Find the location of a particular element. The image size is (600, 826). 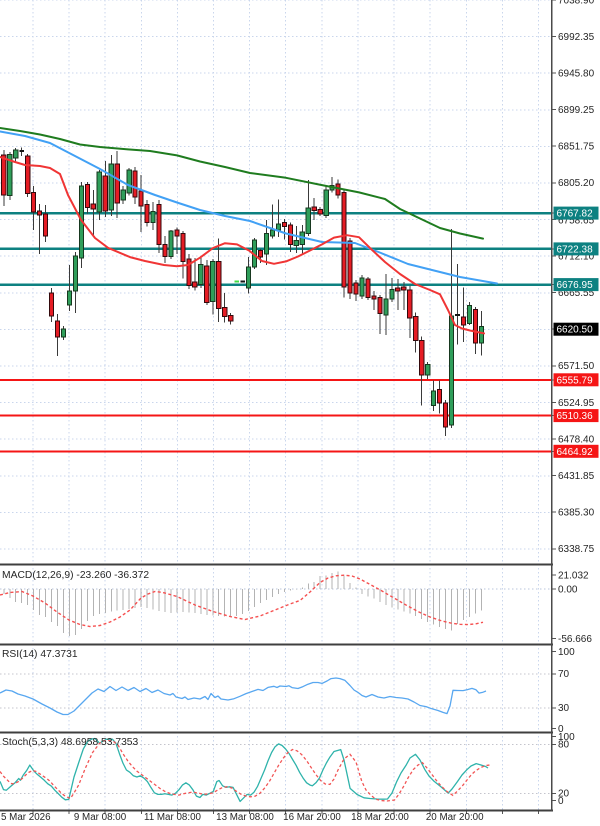

svg-text: 16 Mar 20:00 is located at coordinates (312, 817).